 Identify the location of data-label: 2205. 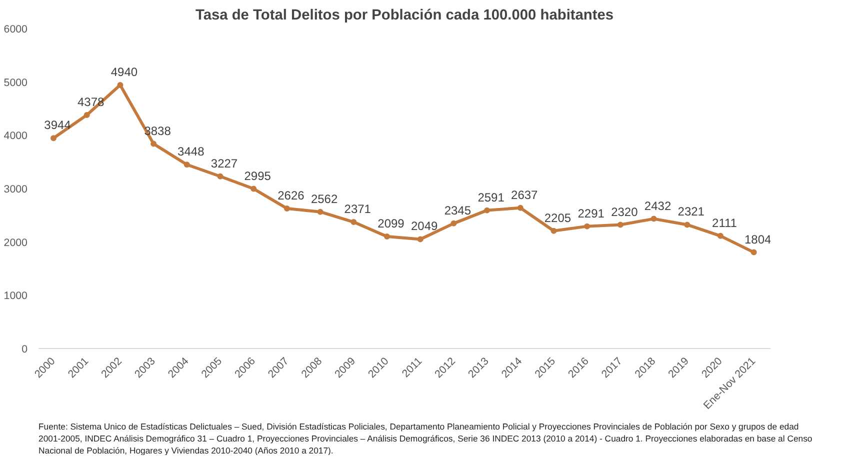
(558, 217).